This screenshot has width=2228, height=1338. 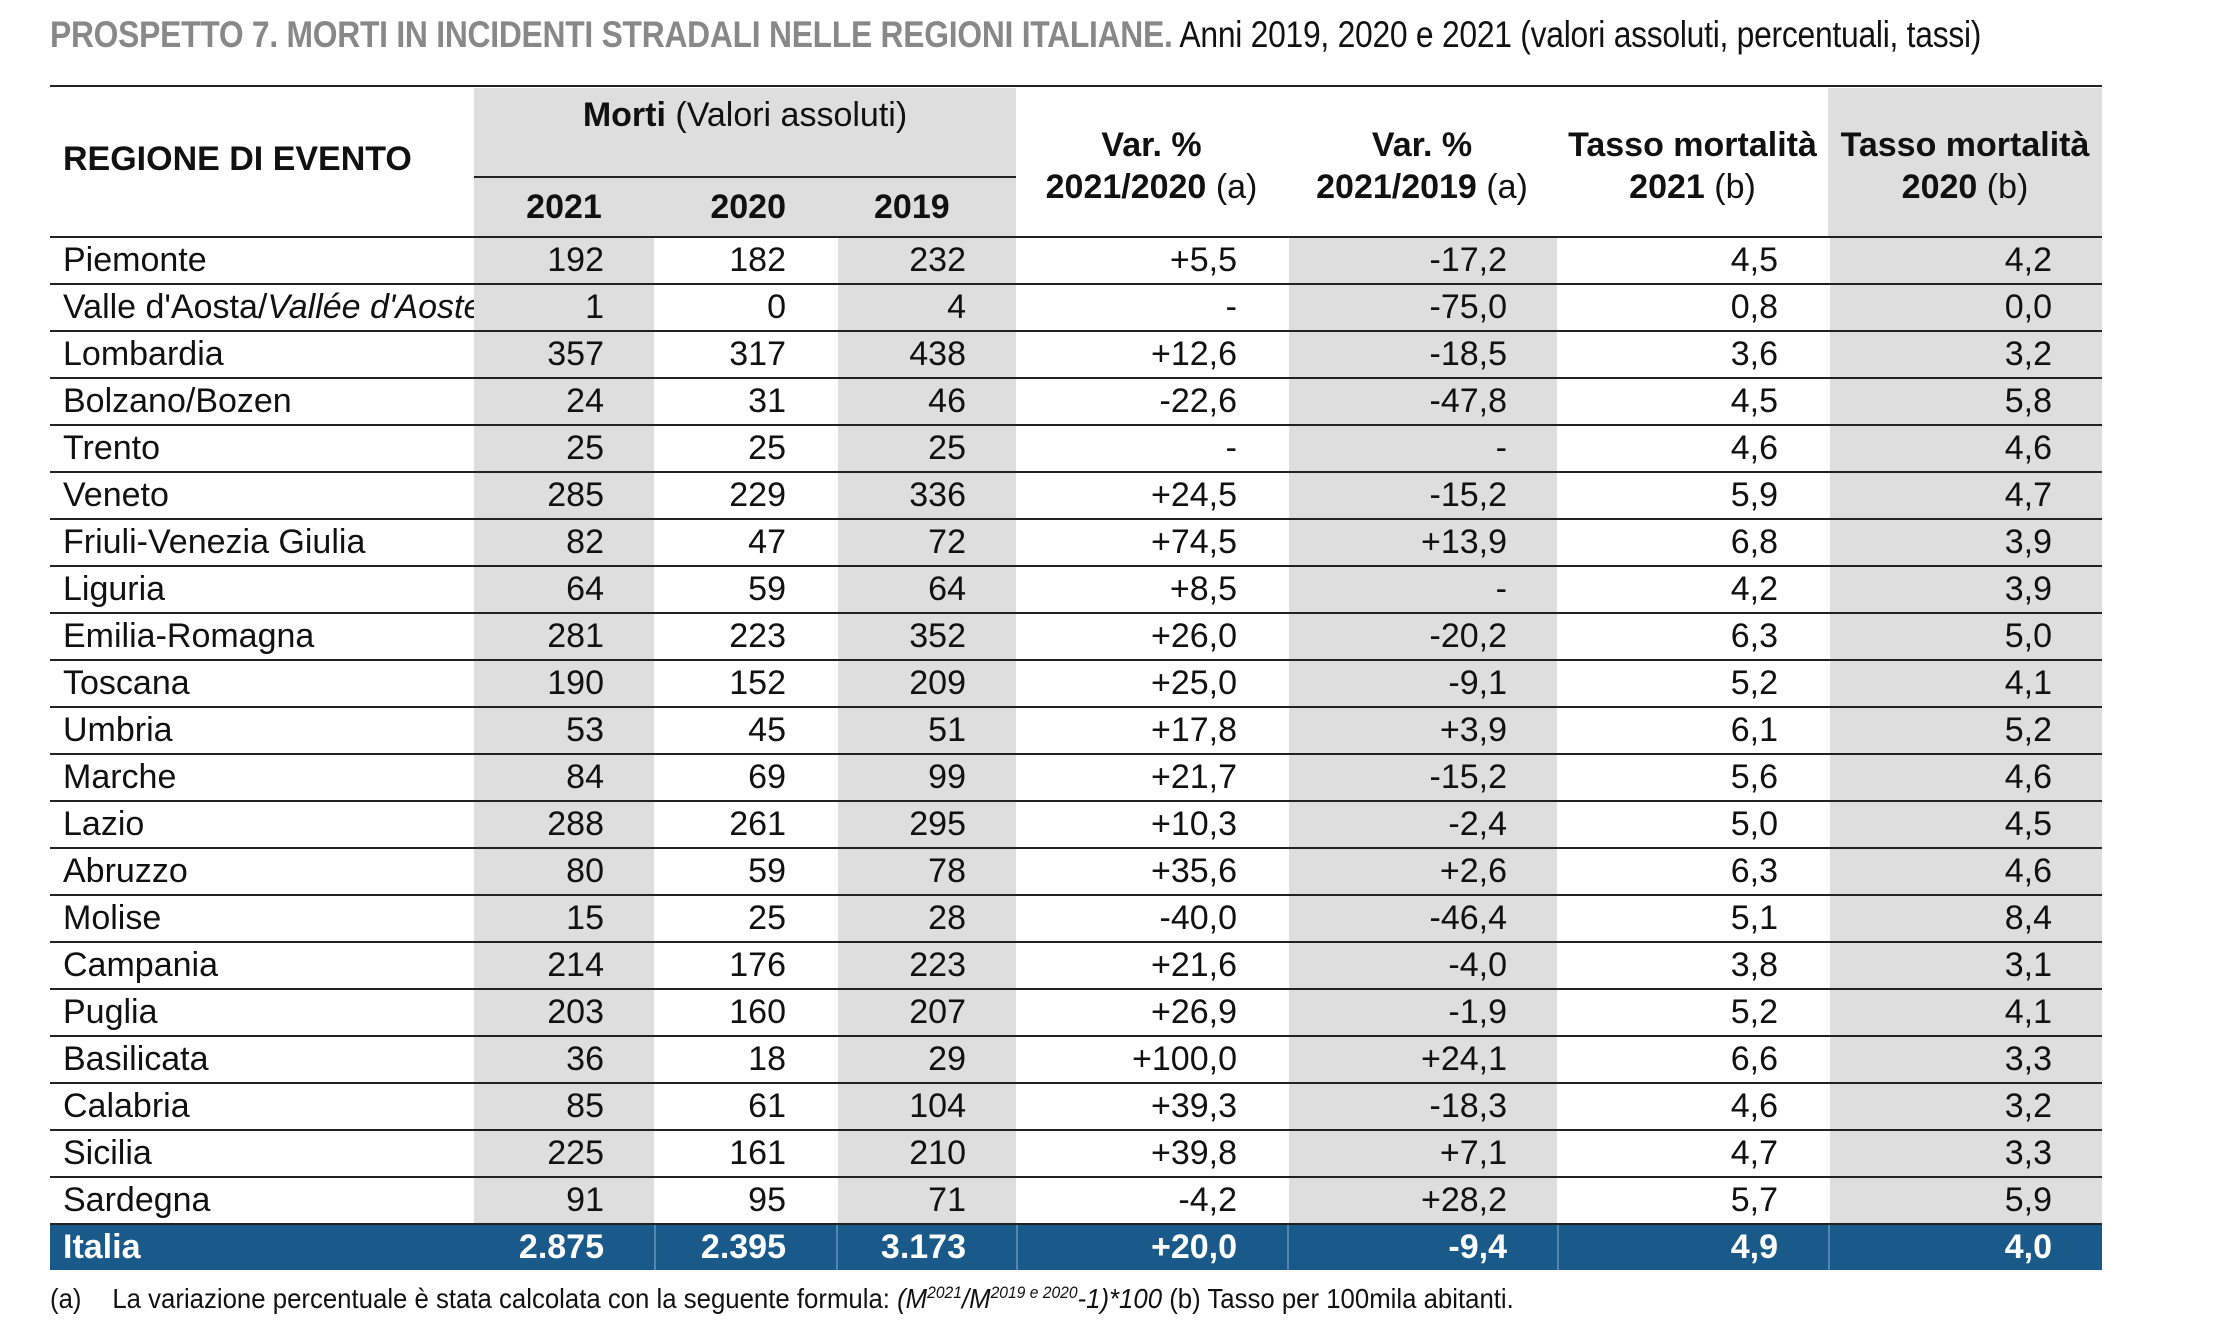 What do you see at coordinates (1151, 918) in the screenshot?
I see `var-2021-2020: -40,0` at bounding box center [1151, 918].